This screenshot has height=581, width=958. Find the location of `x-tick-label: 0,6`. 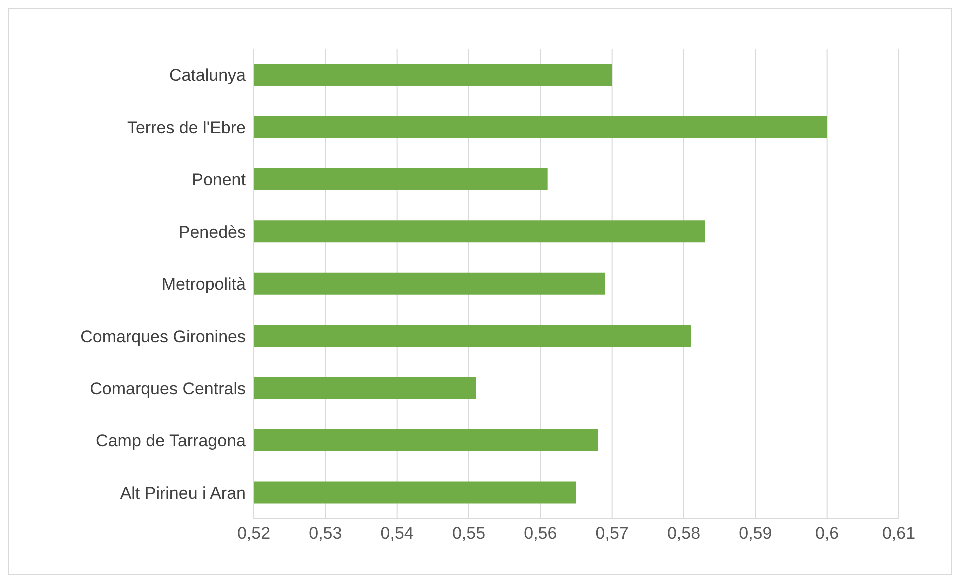

x-tick-label: 0,6 is located at coordinates (828, 534).